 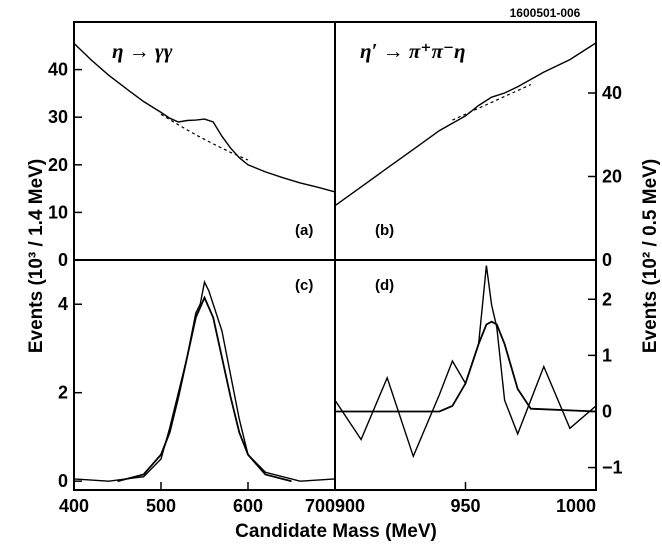 What do you see at coordinates (204, 137) in the screenshot?
I see `series-a-background` at bounding box center [204, 137].